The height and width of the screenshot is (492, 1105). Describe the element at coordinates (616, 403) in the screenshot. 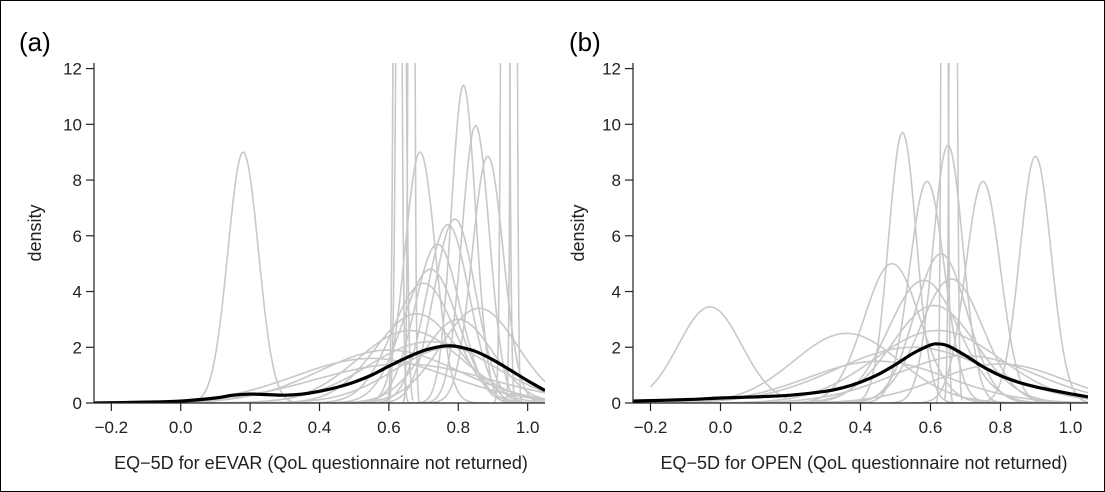

I see `y-tick-label-b-0: 0` at that location.